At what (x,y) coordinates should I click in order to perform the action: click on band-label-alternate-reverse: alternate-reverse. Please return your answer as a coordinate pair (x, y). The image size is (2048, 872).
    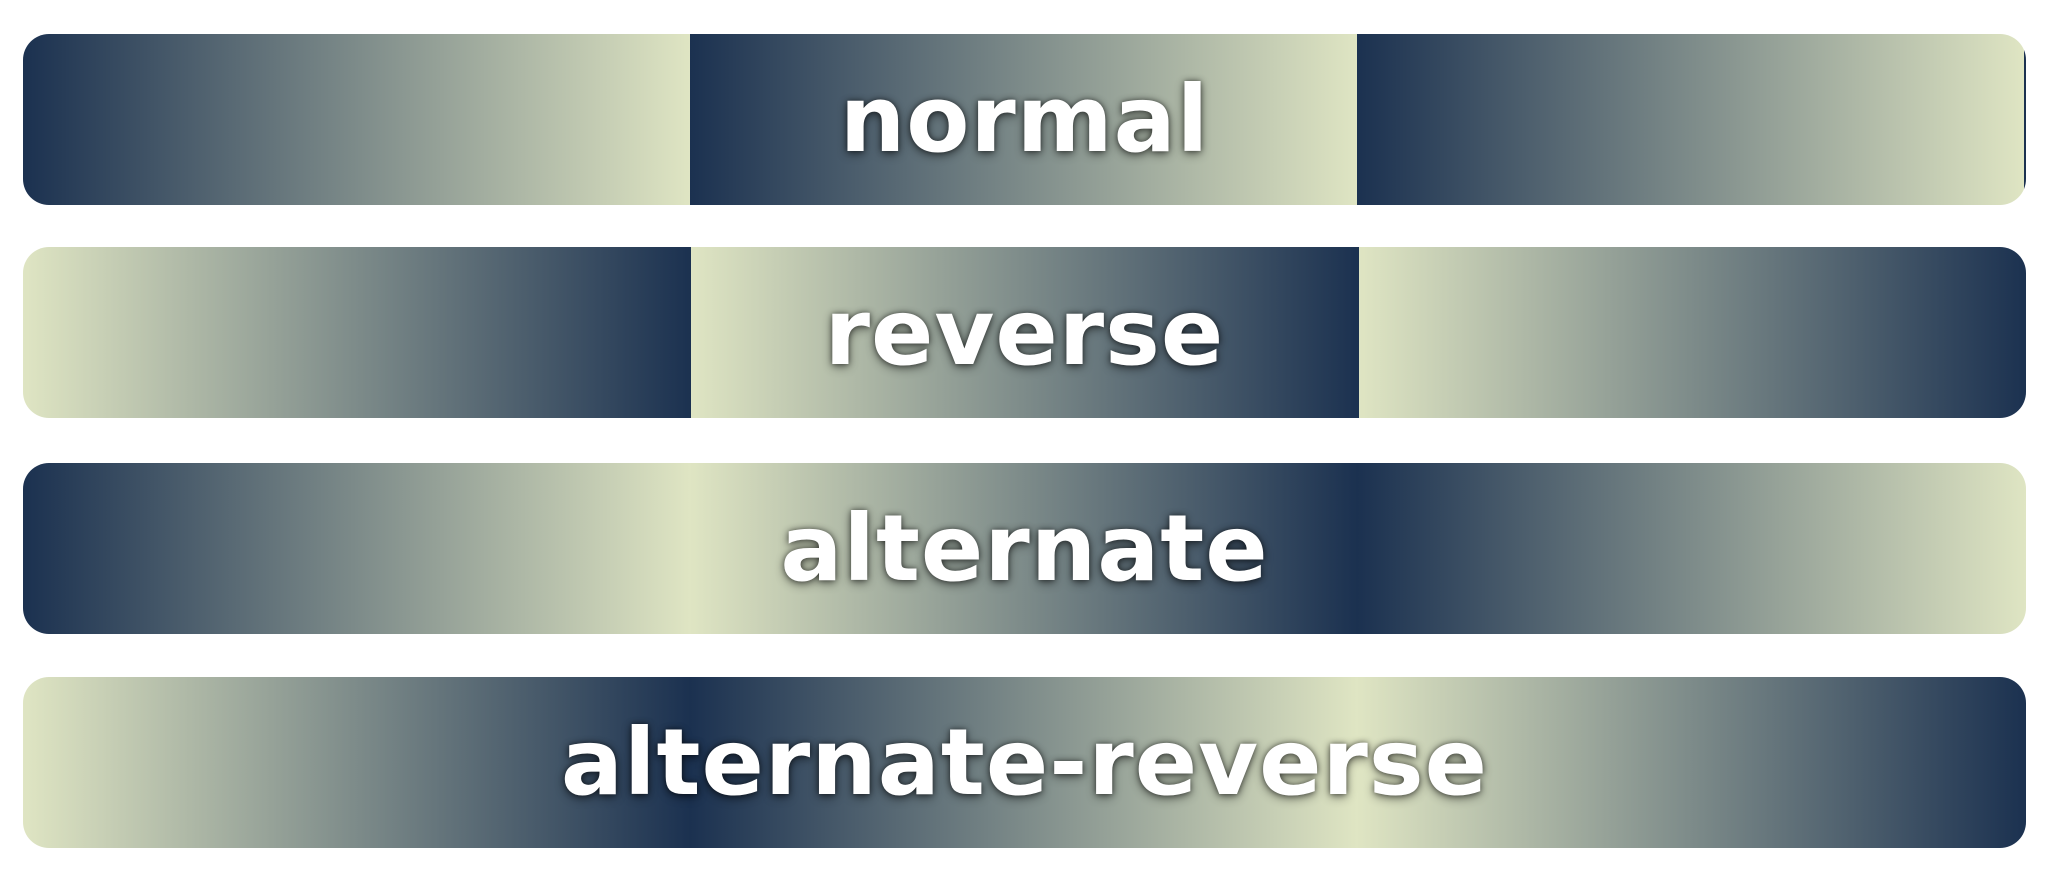
    Looking at the image, I should click on (1024, 762).